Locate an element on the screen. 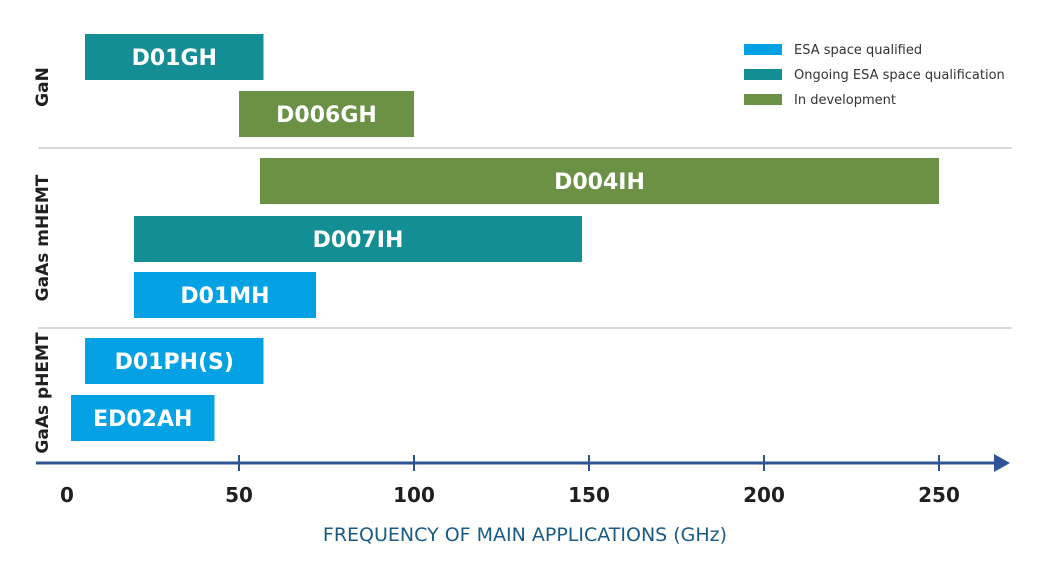 This screenshot has width=1041, height=576. bar-label: D007IH is located at coordinates (358, 240).